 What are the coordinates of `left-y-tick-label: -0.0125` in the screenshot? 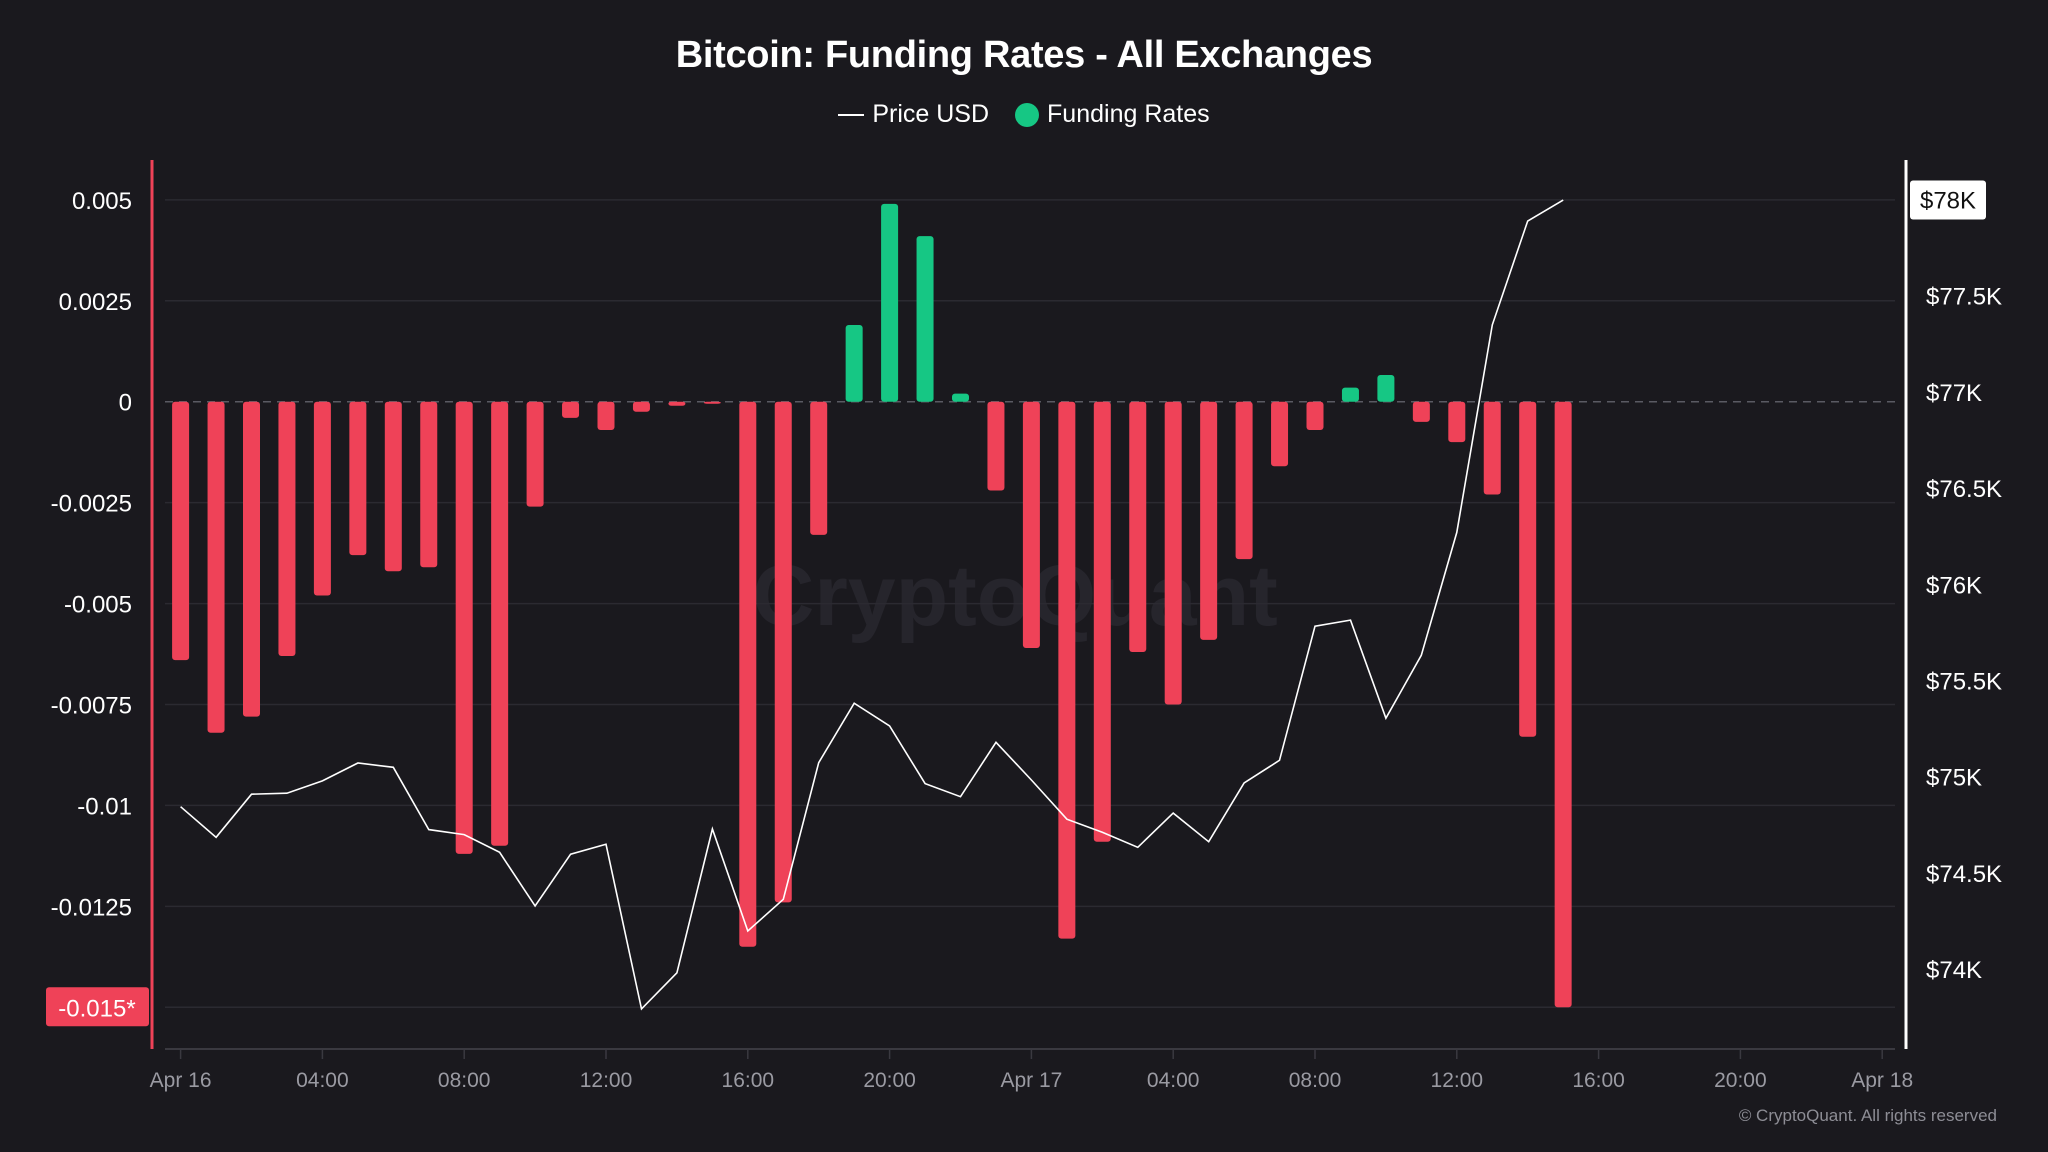 It's located at (91, 907).